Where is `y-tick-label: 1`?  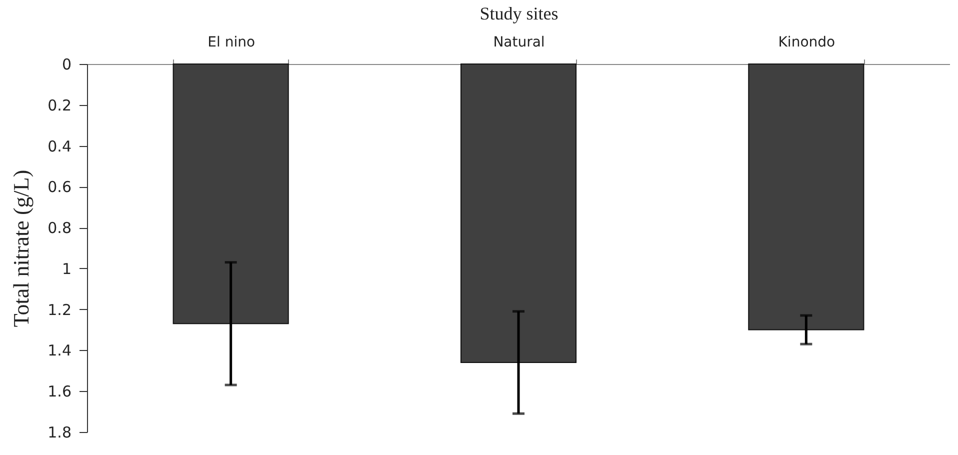
y-tick-label: 1 is located at coordinates (67, 269).